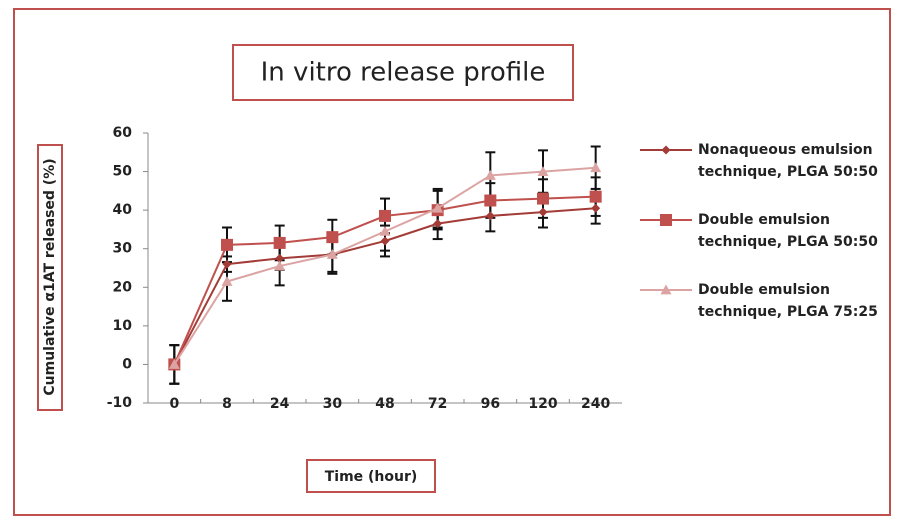 The image size is (903, 521). I want to click on x-tick-label: 8, so click(227, 404).